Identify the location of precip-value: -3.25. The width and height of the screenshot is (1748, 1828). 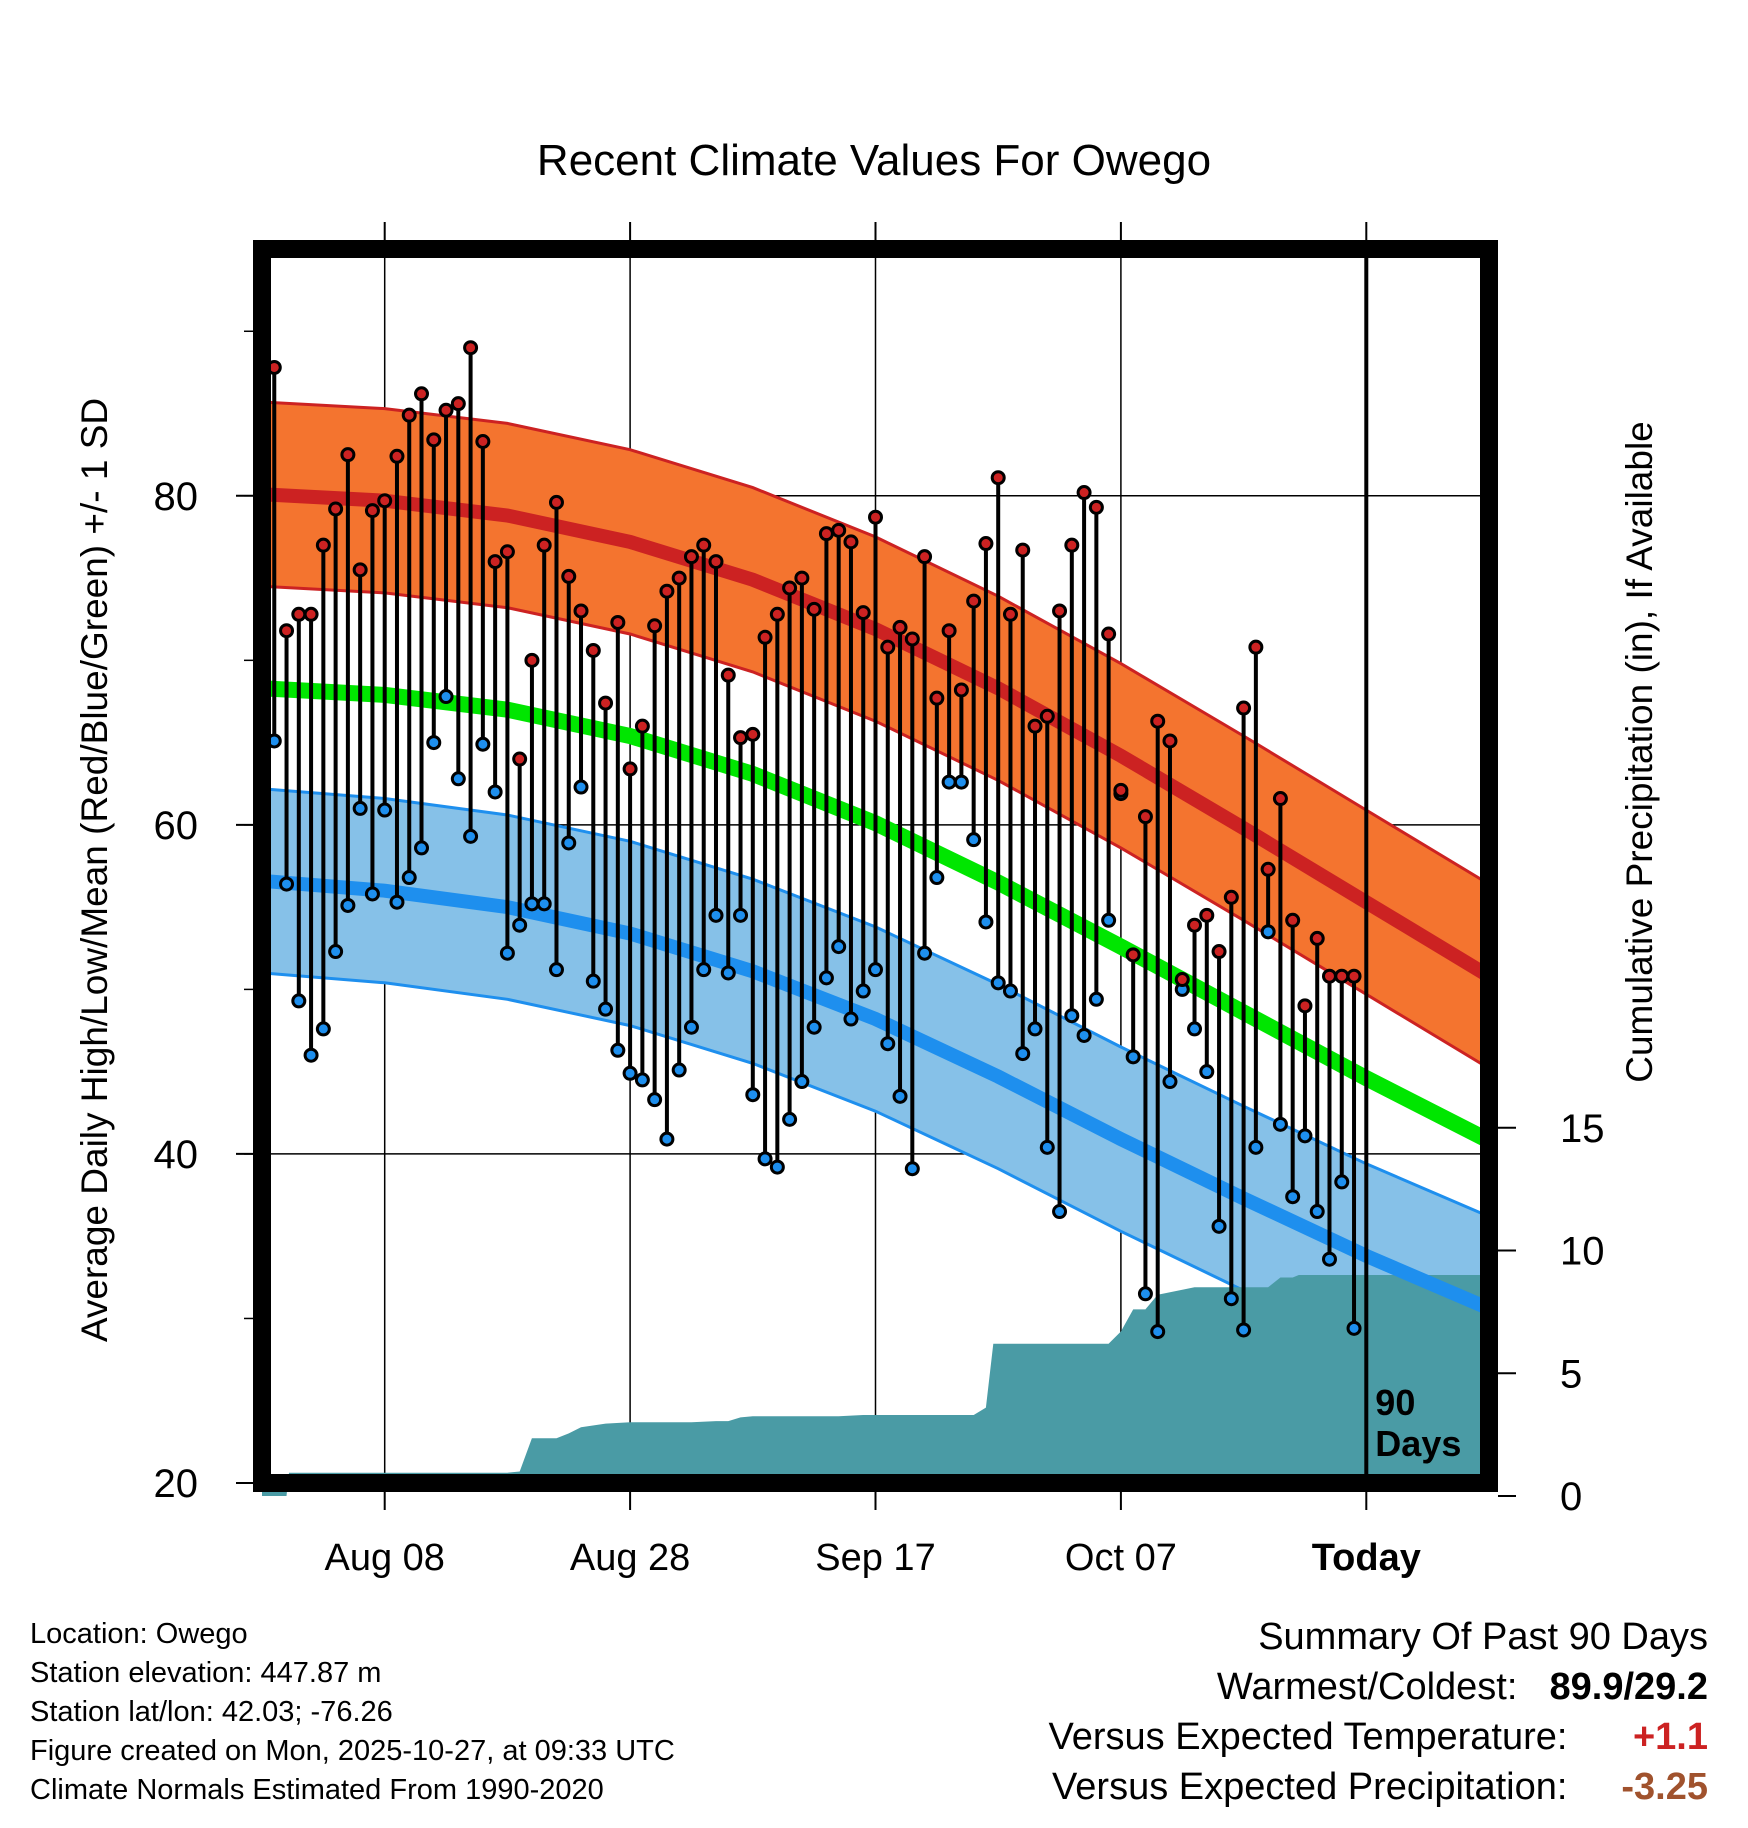
(1664, 1787).